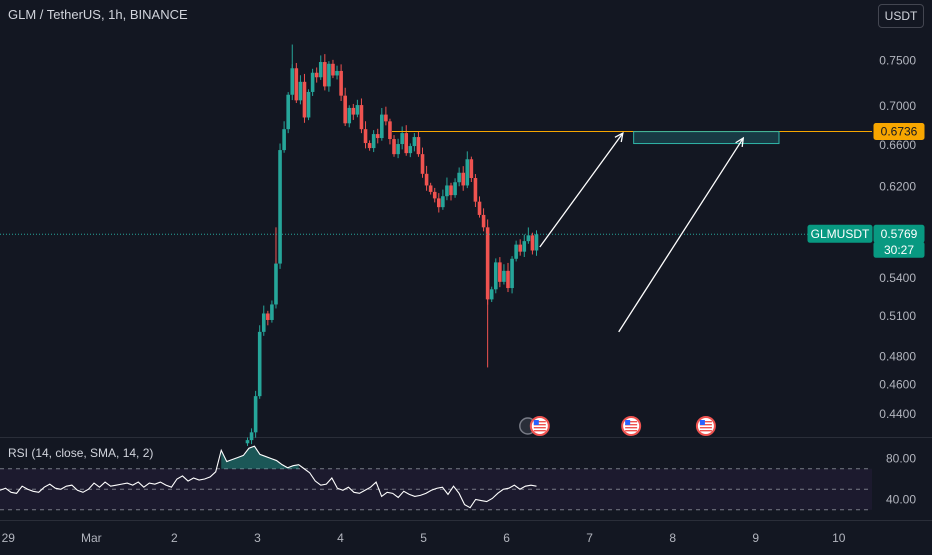 This screenshot has width=932, height=555. Describe the element at coordinates (268, 477) in the screenshot. I see `rsi-line` at that location.